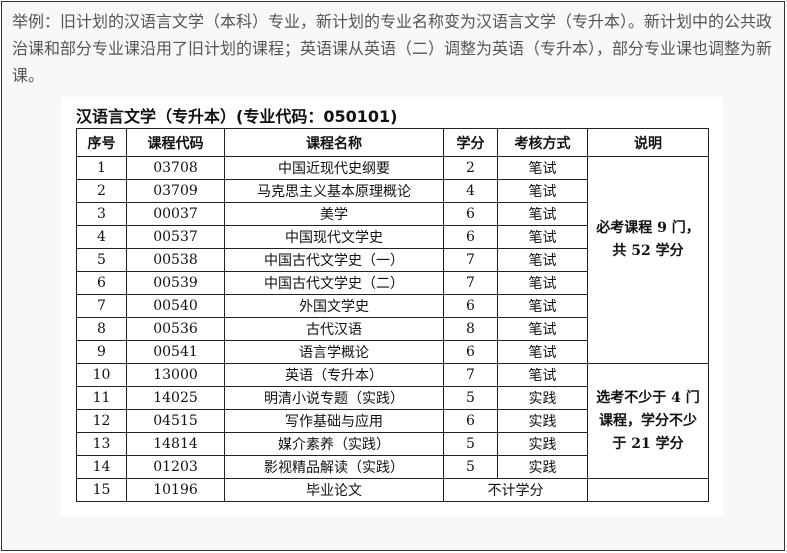  What do you see at coordinates (175, 467) in the screenshot?
I see `table-cell: 01203` at bounding box center [175, 467].